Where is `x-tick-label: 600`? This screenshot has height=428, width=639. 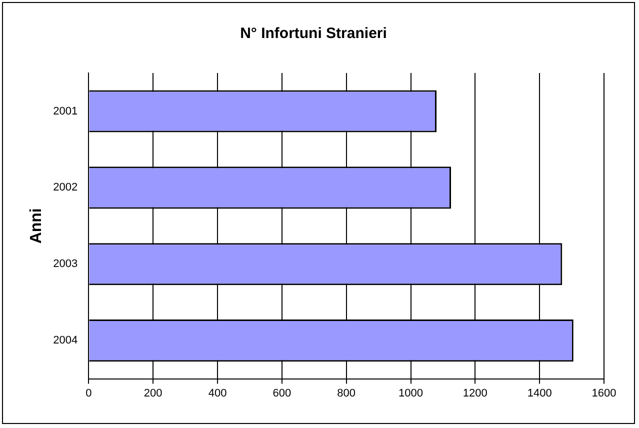 x-tick-label: 600 is located at coordinates (282, 393).